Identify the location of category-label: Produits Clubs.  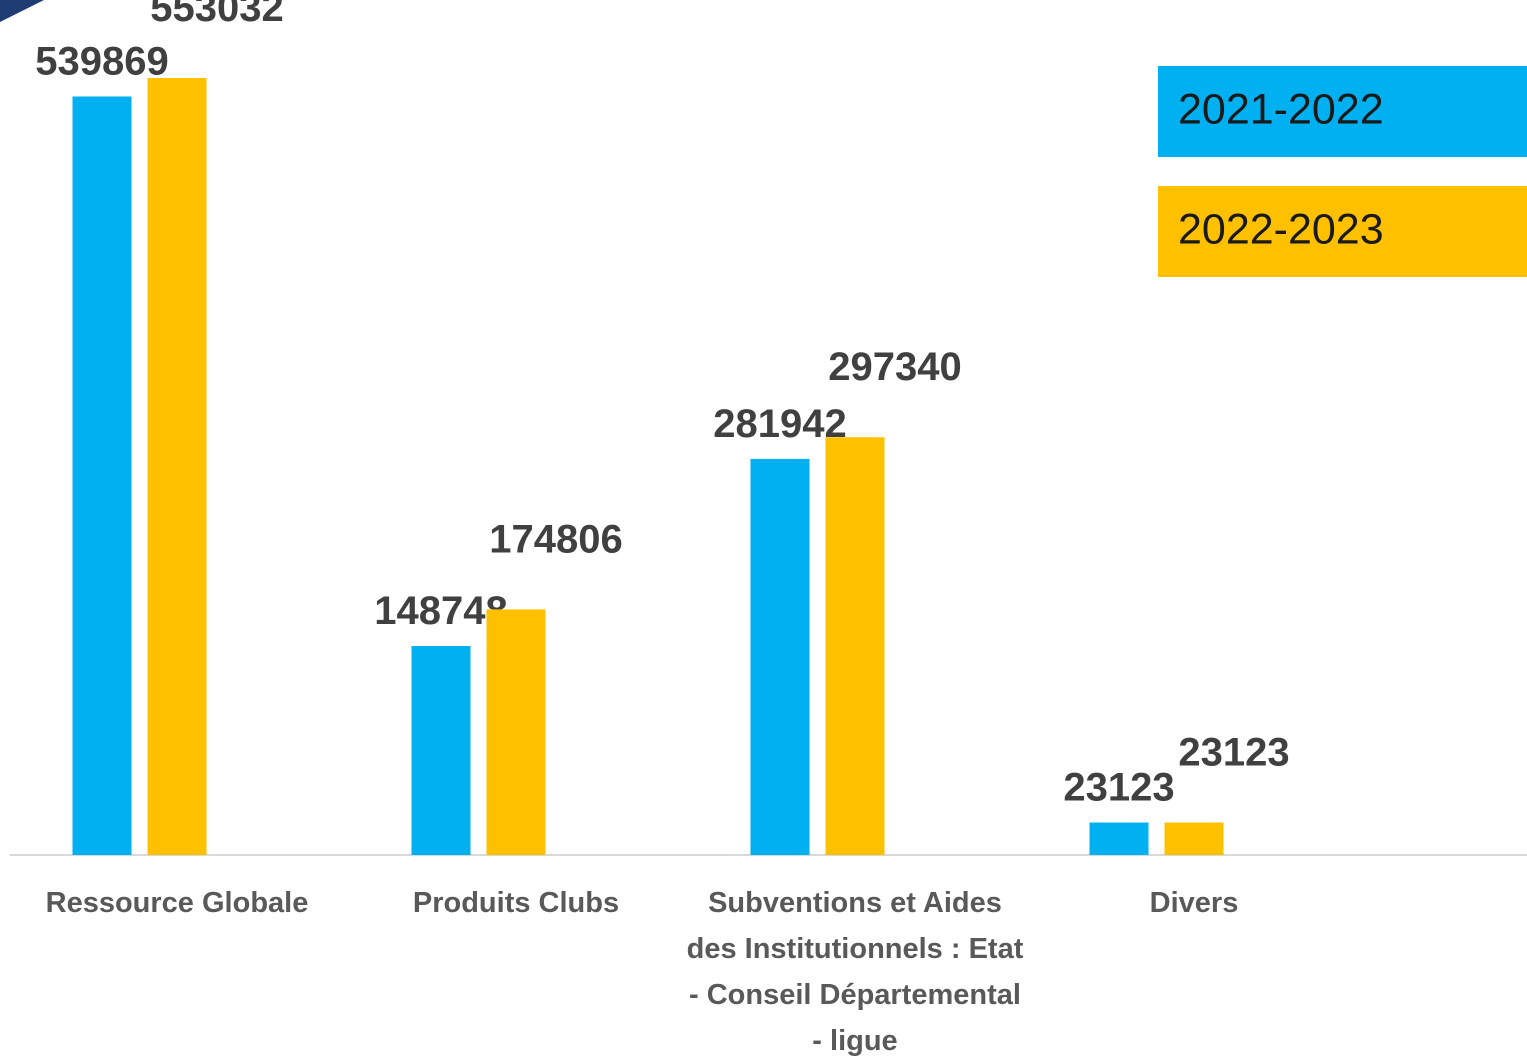
(516, 903).